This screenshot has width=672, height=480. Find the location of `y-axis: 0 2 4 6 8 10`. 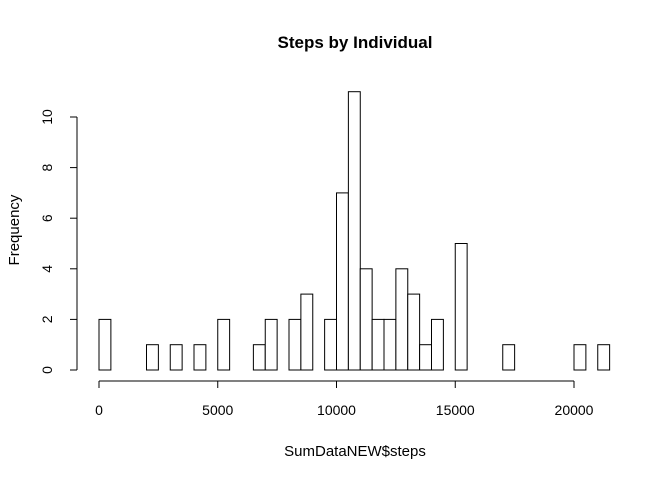

y-axis: 0 2 4 6 8 10 is located at coordinates (58, 241).